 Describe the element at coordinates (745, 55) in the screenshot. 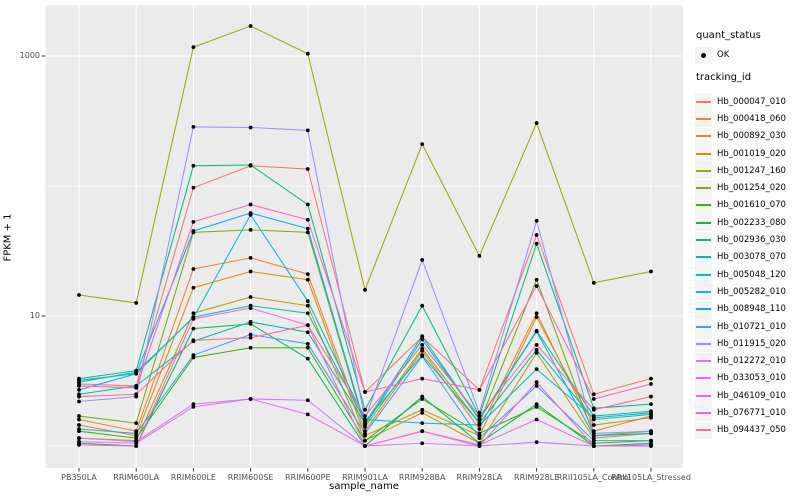

I see `legend-item-ok: OK` at that location.